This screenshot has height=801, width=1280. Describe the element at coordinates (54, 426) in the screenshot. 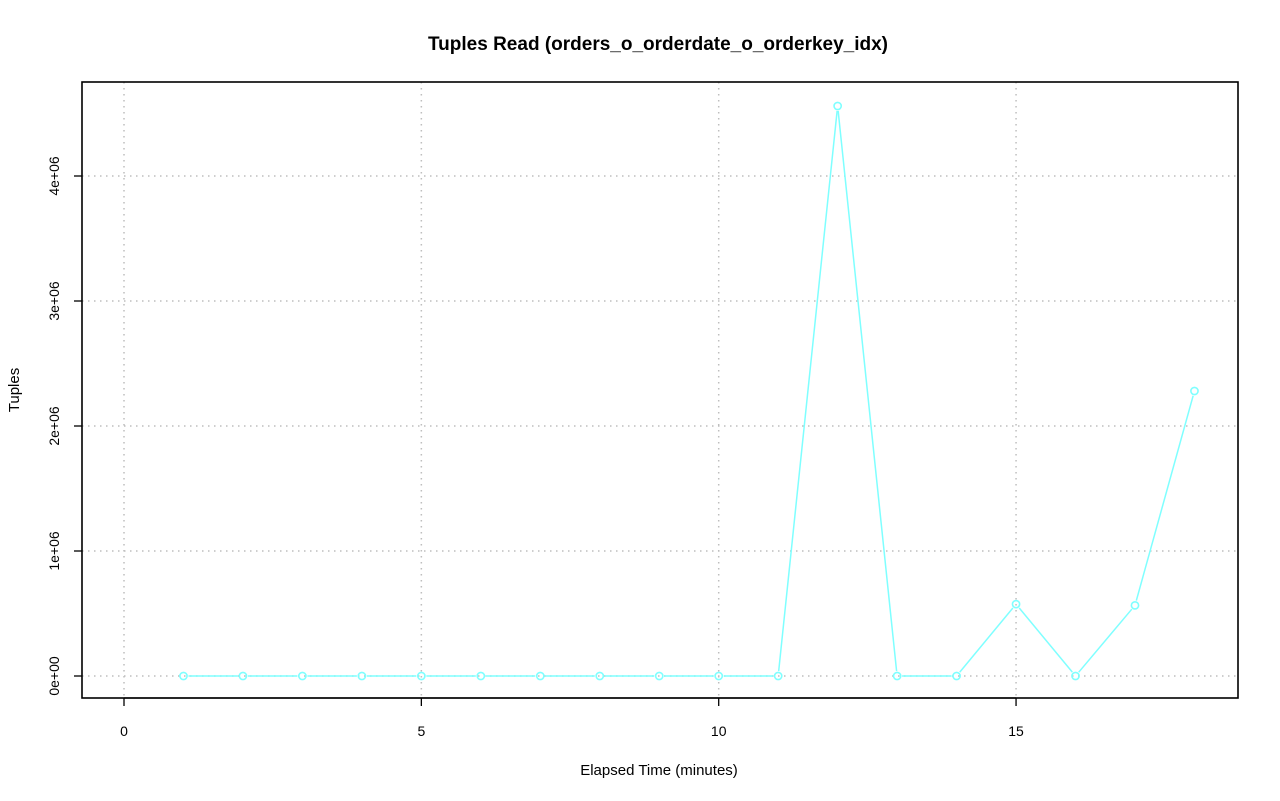

I see `y-tick-label: 2e+06` at that location.